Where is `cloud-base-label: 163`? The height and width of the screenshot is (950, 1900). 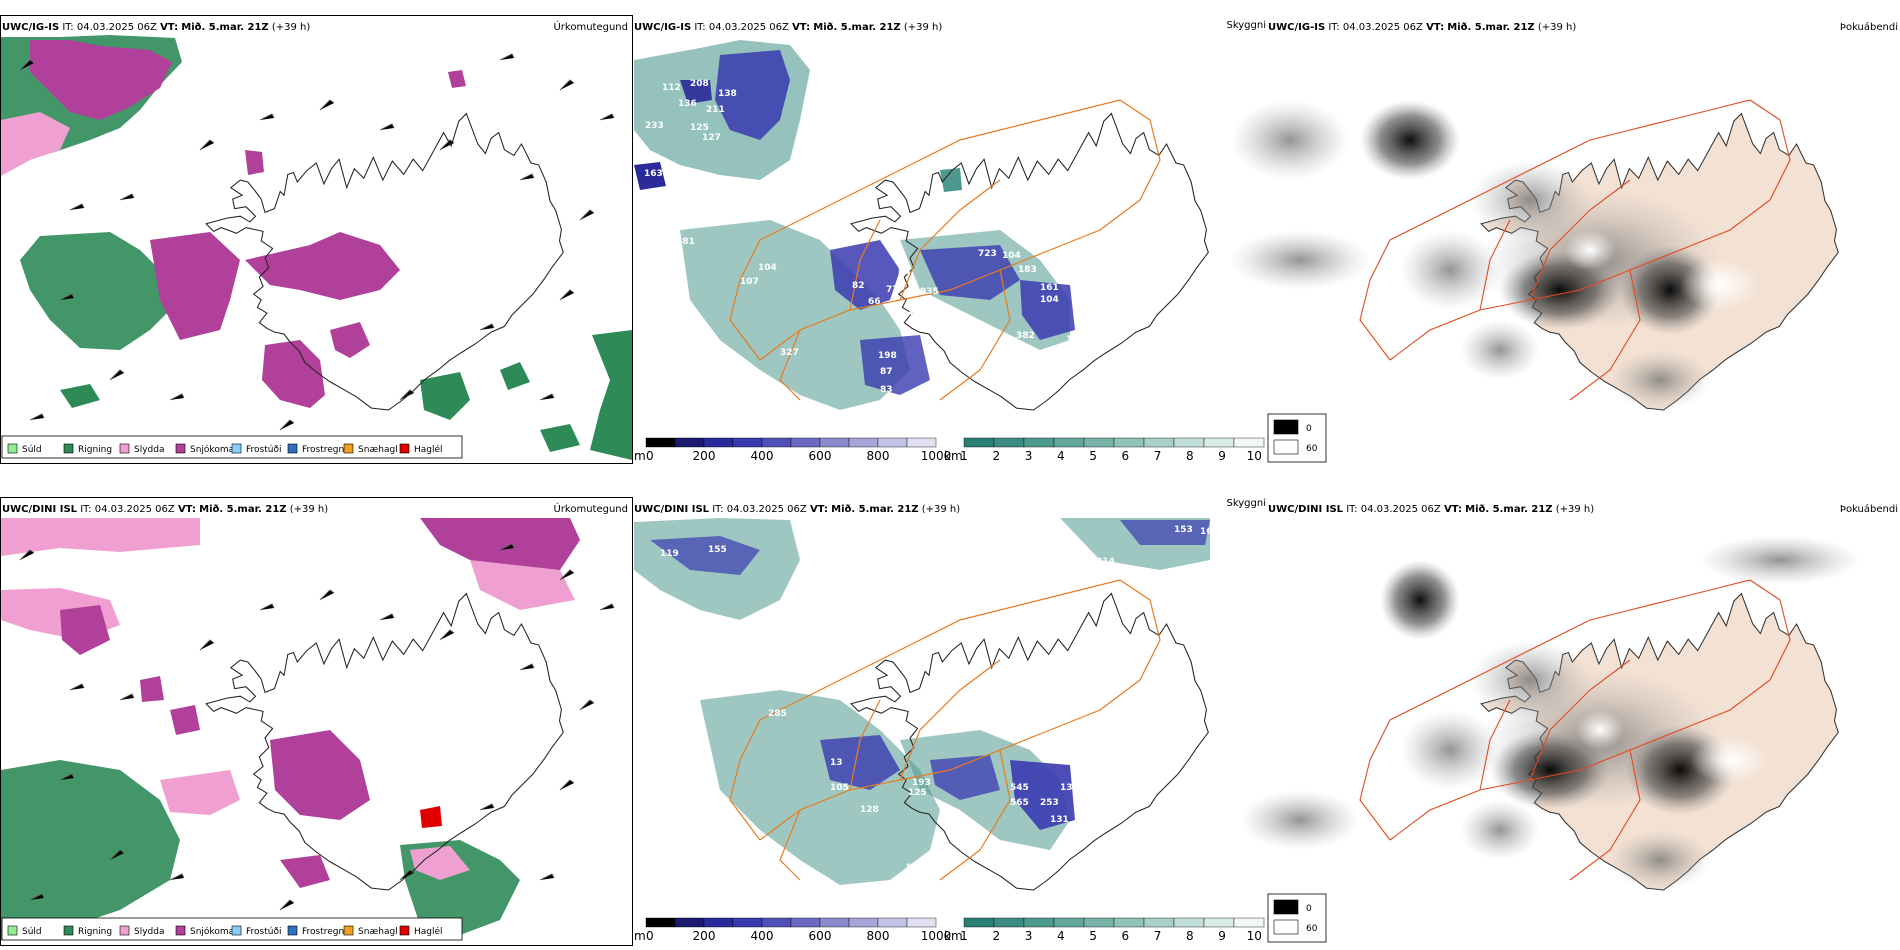
cloud-base-label: 163 is located at coordinates (653, 174).